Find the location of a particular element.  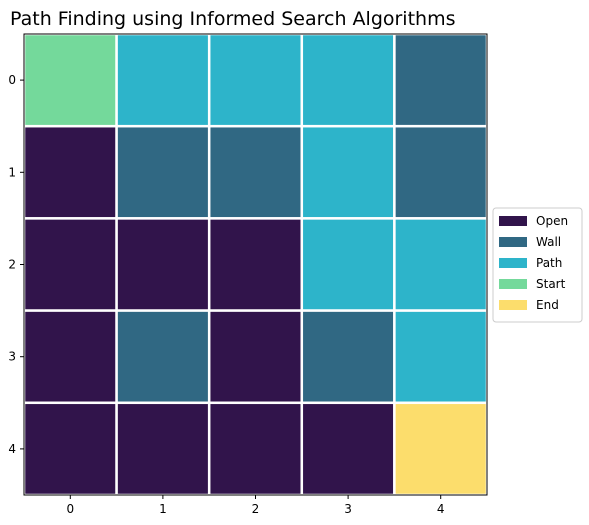

cell-1-4-wall is located at coordinates (441, 172).